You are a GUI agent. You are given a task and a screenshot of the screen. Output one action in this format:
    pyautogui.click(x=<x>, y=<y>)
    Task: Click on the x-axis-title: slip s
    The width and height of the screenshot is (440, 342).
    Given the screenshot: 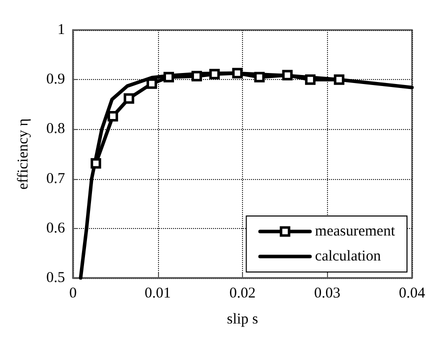 What is the action you would take?
    pyautogui.click(x=242, y=320)
    